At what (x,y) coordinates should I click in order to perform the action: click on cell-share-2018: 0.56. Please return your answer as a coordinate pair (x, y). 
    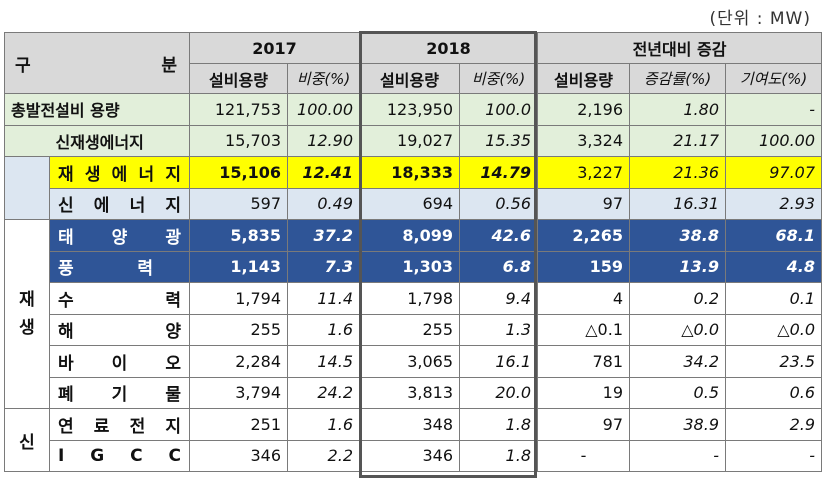
    Looking at the image, I should click on (498, 203).